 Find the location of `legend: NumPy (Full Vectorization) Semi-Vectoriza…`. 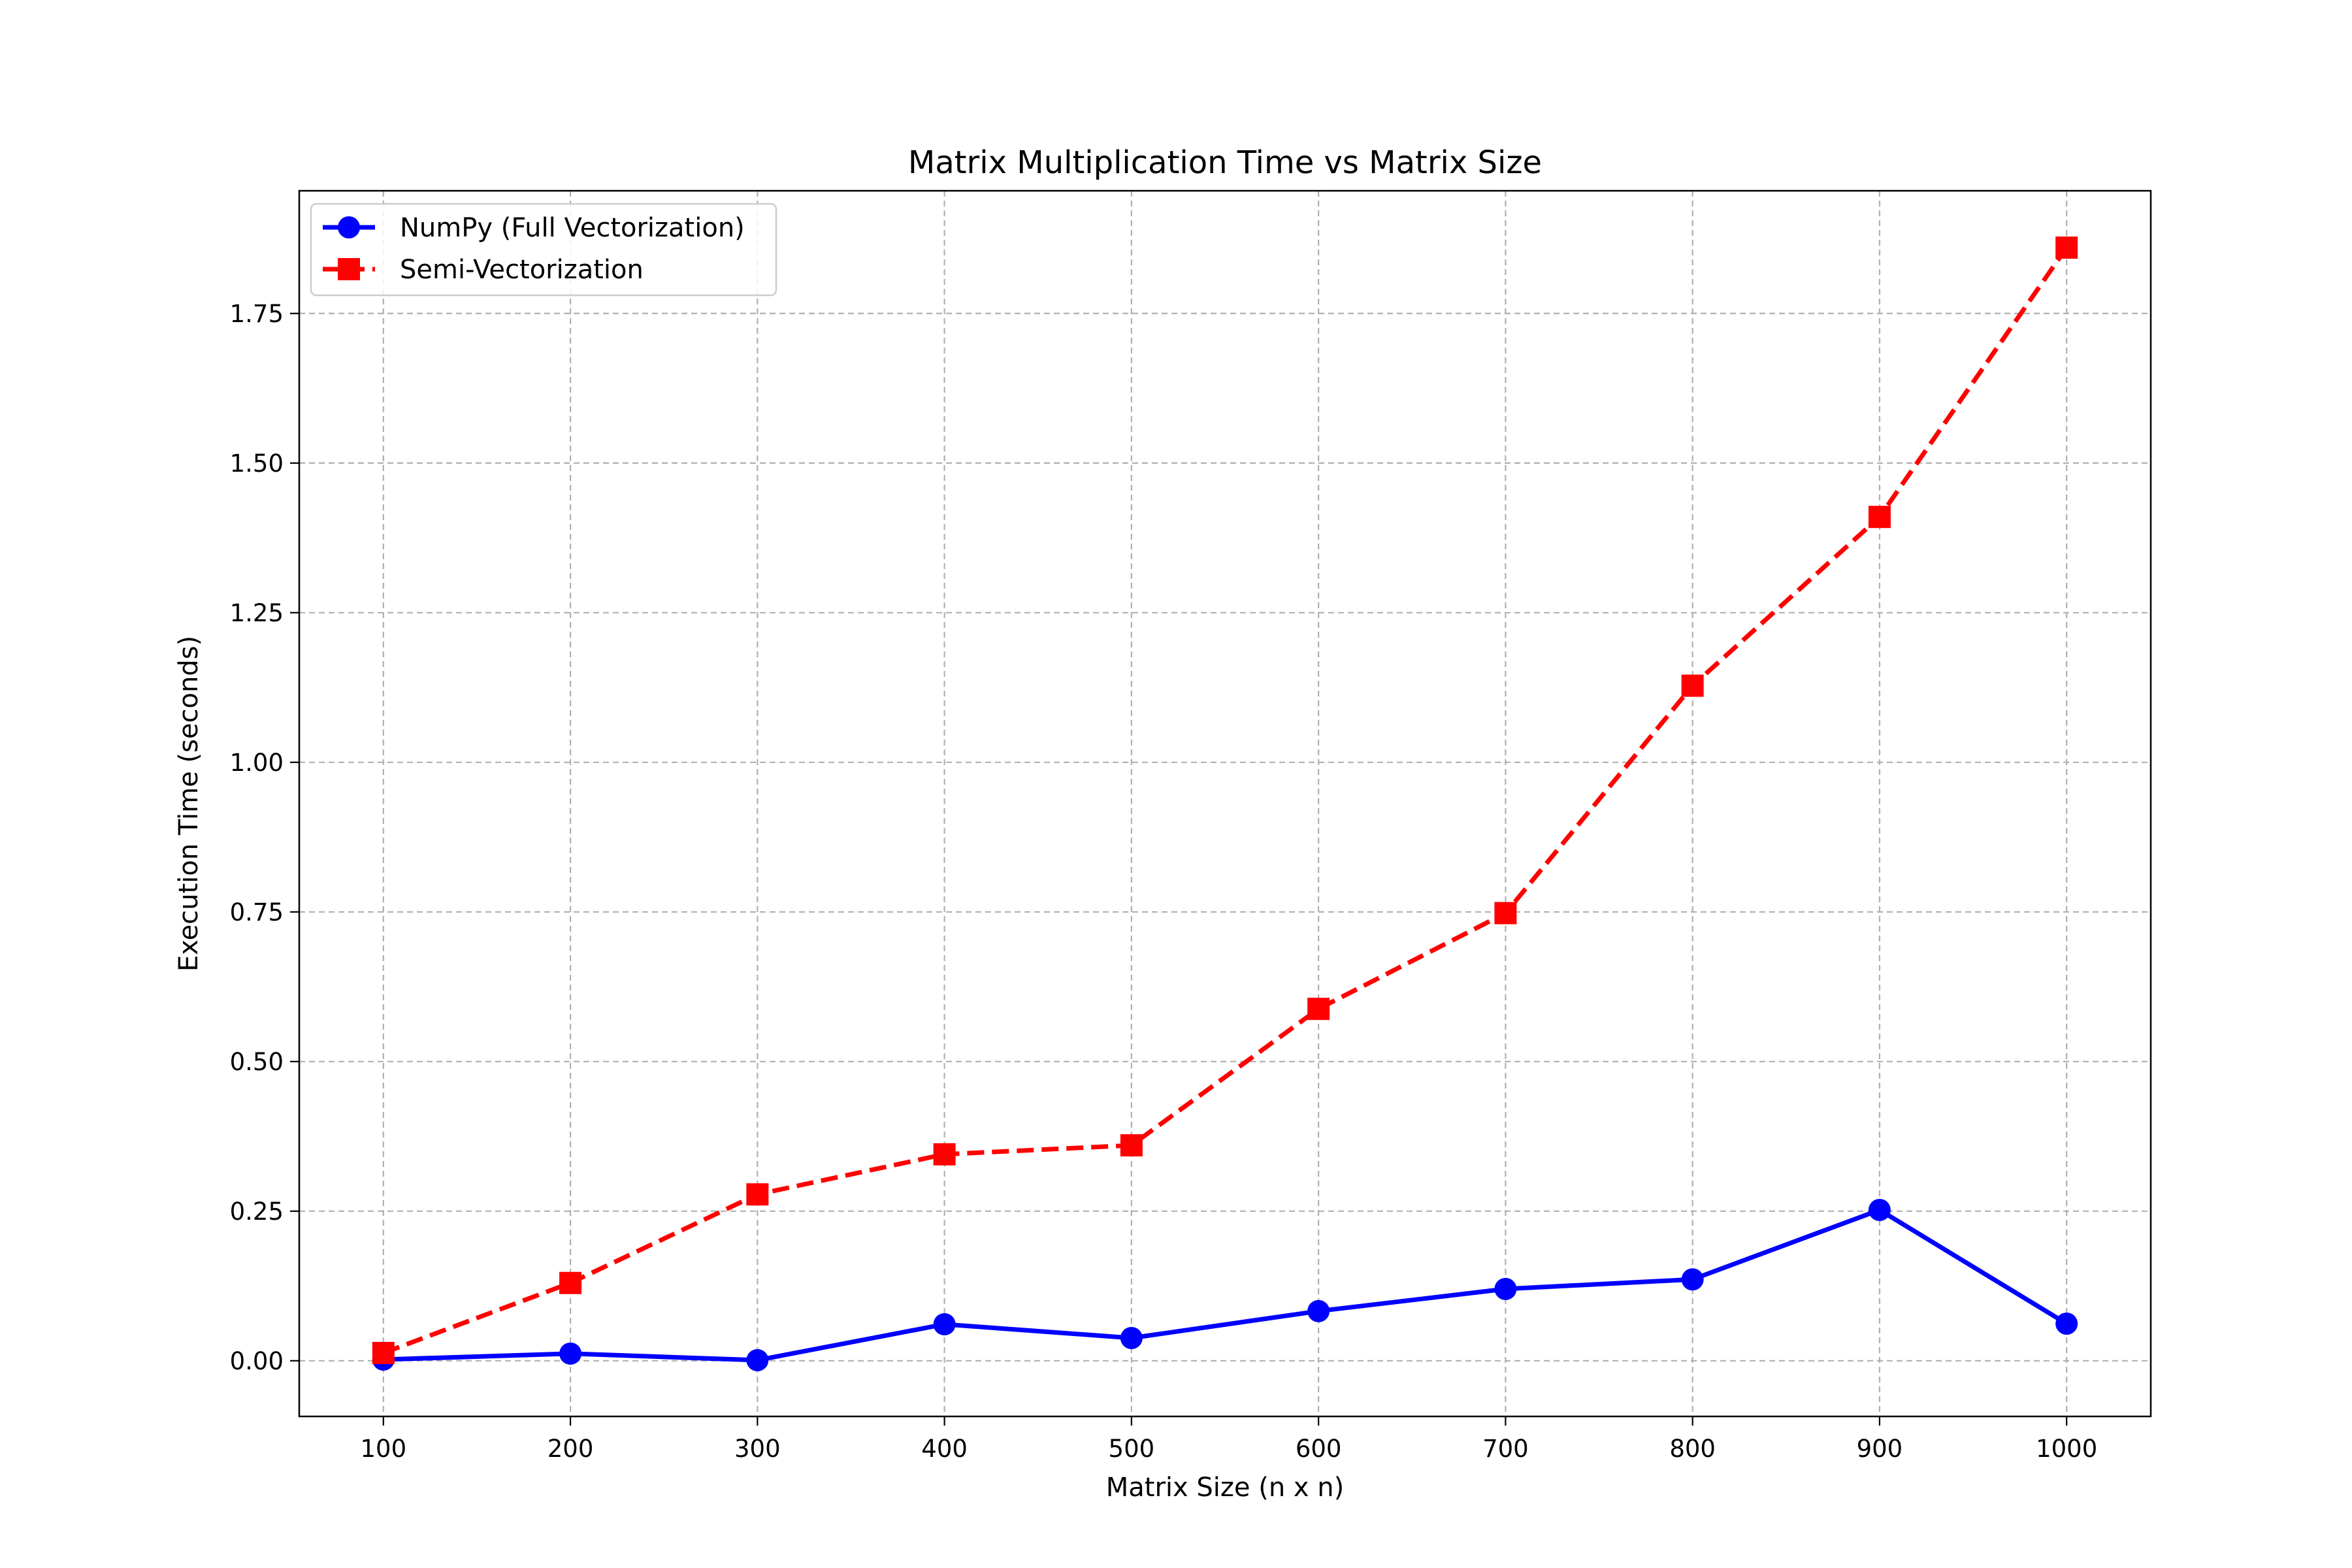

legend: NumPy (Full Vectorization) Semi-Vectoriza… is located at coordinates (543, 250).